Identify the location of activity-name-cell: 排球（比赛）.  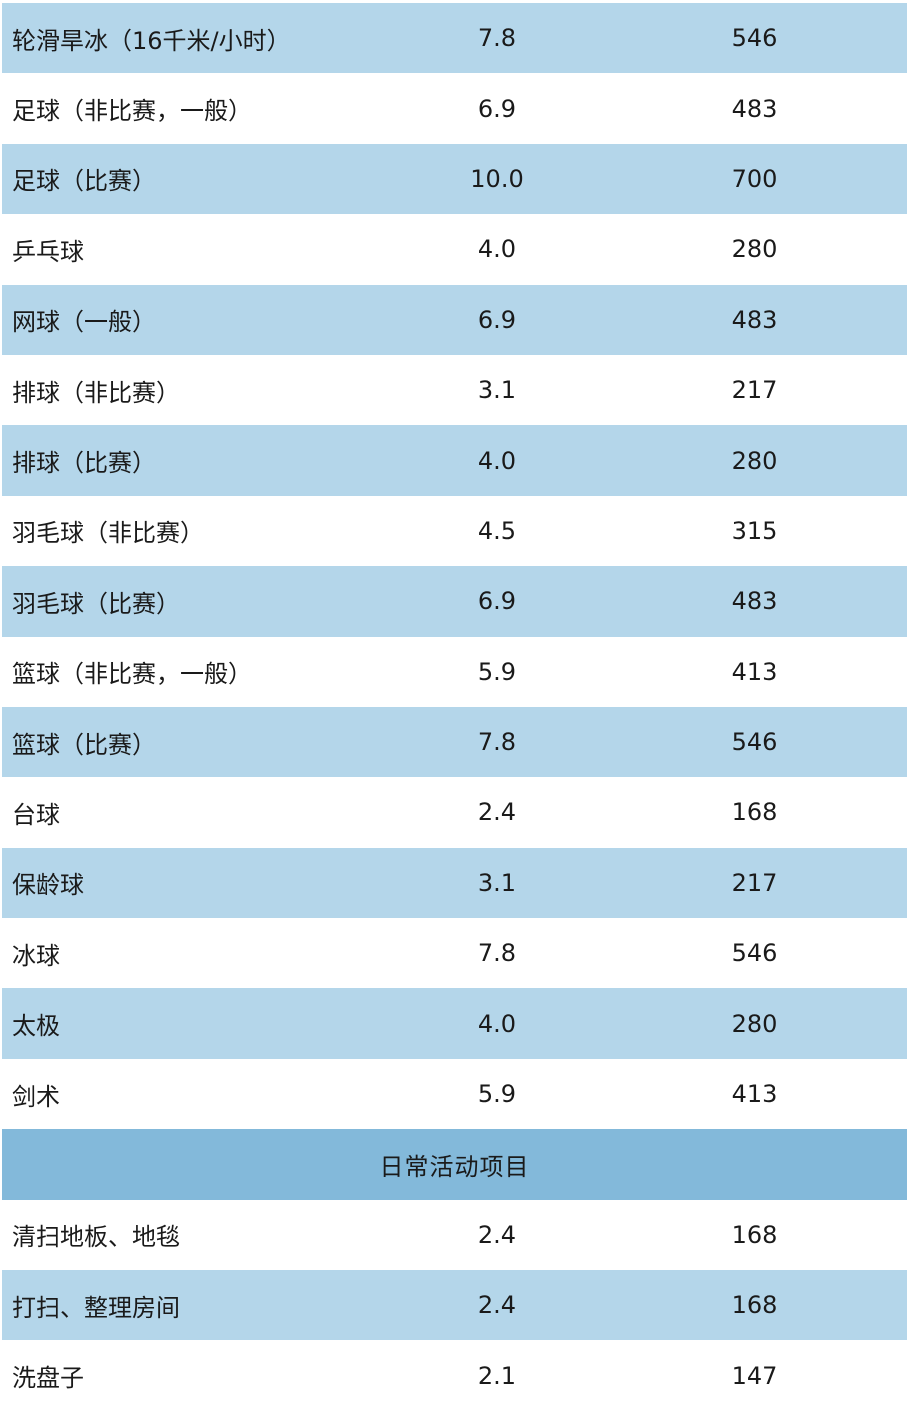
(84, 463).